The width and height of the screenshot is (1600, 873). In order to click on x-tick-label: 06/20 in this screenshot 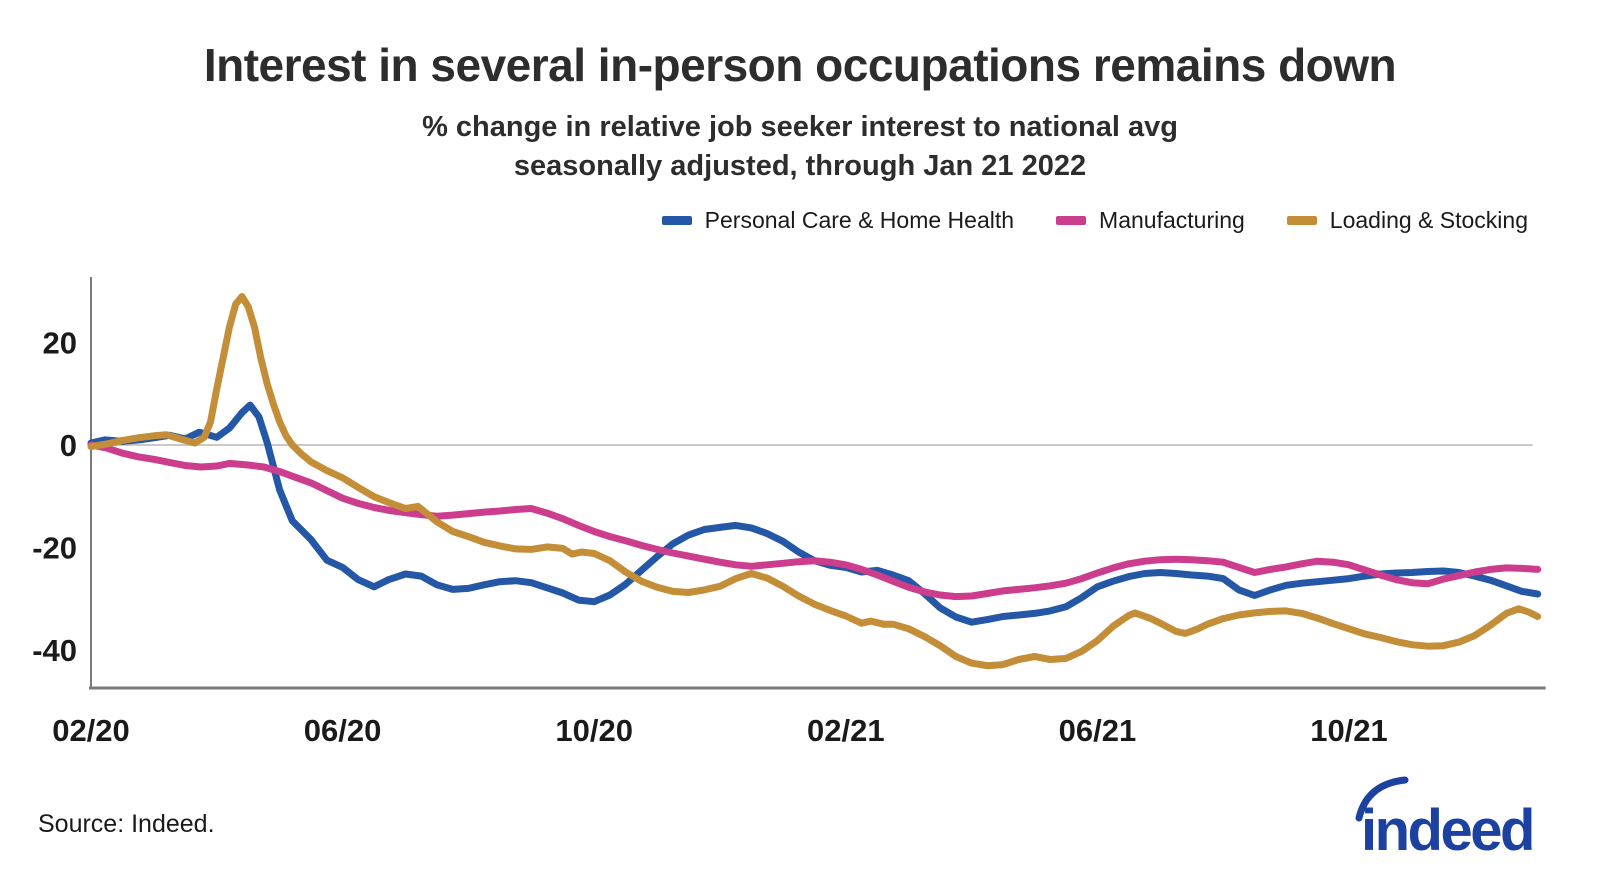, I will do `click(343, 730)`.